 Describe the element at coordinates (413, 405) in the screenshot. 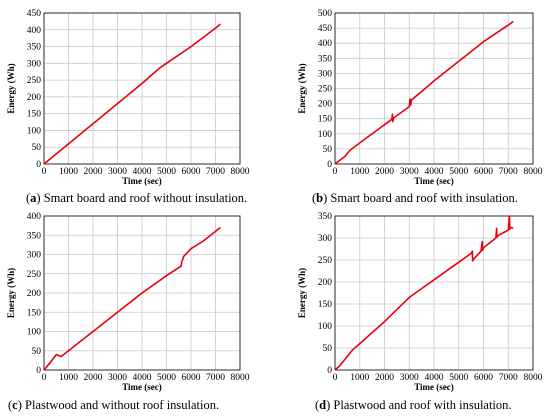

I see `caption-d: (d) Plastwood and roof with insulation.` at that location.